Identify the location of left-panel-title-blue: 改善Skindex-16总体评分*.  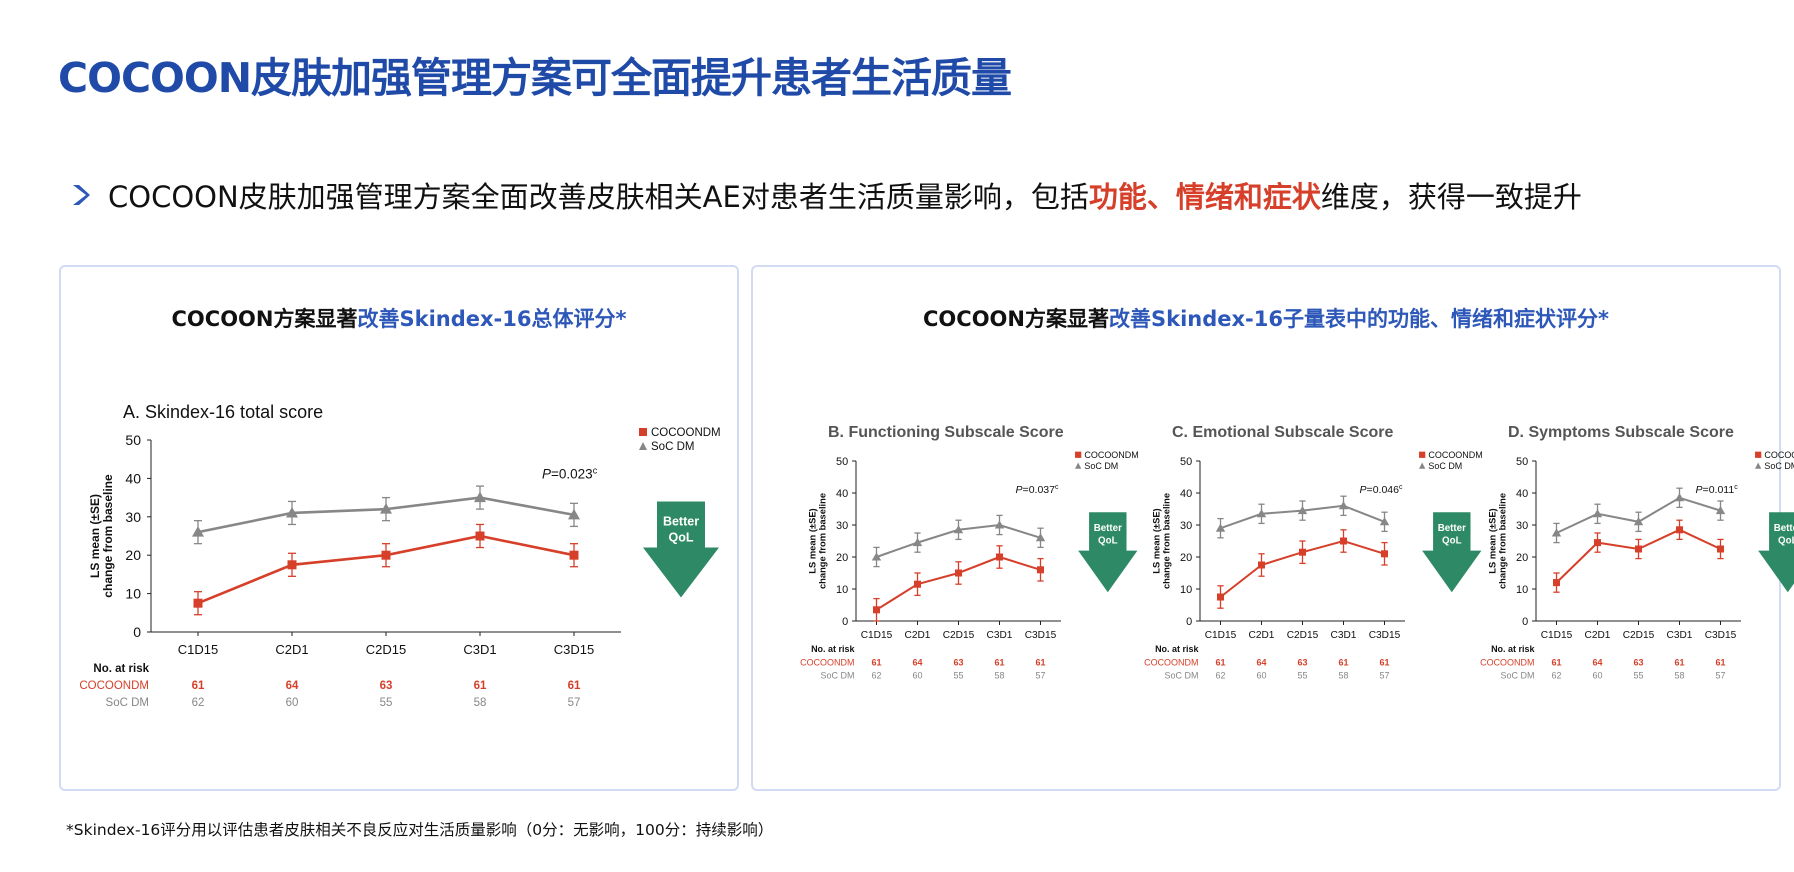
(492, 319).